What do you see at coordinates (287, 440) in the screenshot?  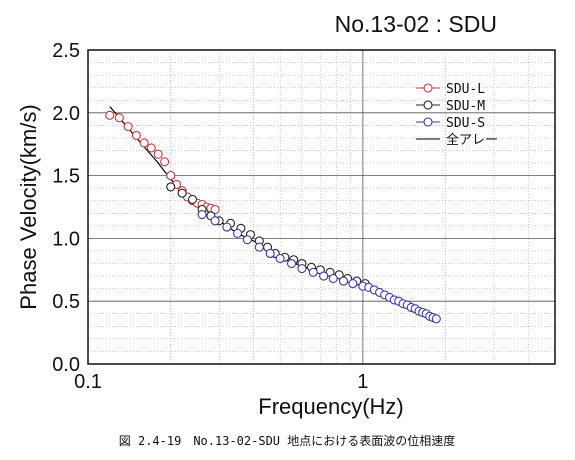 I see `figure-caption: 図 2.4-19 No.13-02-SDU 地点における表面波の位相速度` at bounding box center [287, 440].